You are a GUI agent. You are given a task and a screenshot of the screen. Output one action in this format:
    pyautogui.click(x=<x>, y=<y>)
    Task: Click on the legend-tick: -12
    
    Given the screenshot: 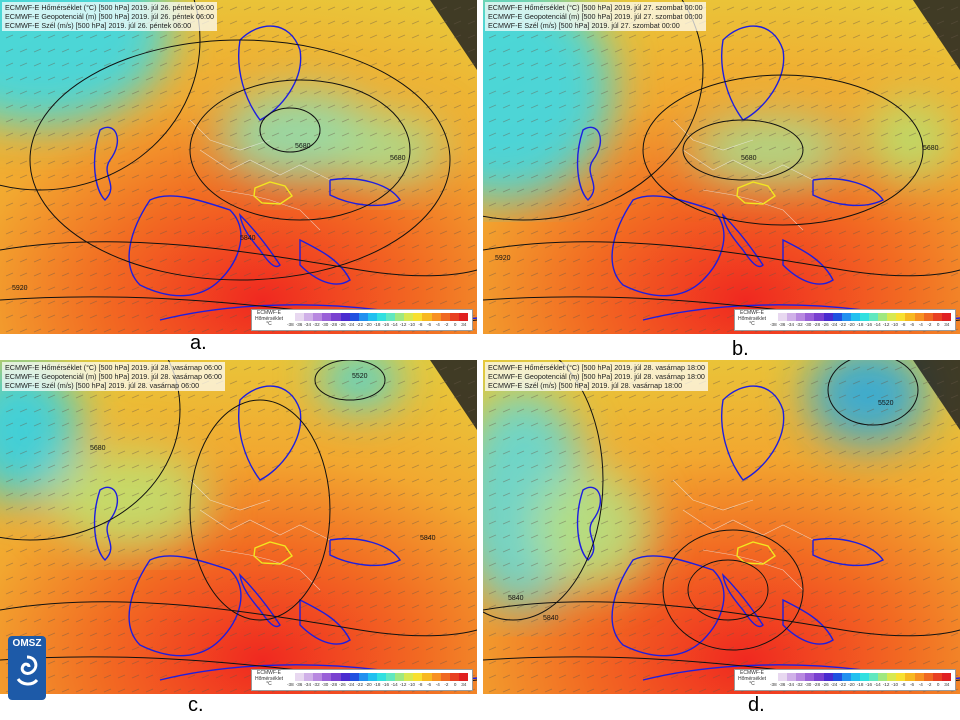 What is the action you would take?
    pyautogui.click(x=886, y=324)
    